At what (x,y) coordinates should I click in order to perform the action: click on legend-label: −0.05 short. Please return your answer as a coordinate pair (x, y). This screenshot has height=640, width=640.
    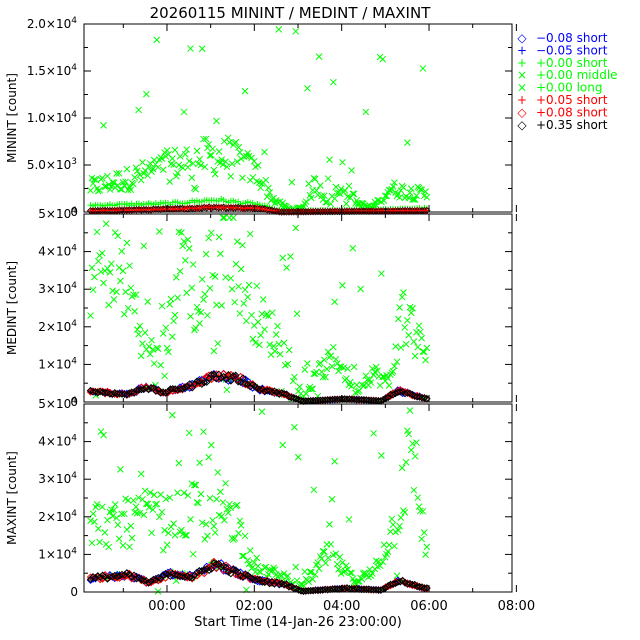
    Looking at the image, I should click on (572, 50).